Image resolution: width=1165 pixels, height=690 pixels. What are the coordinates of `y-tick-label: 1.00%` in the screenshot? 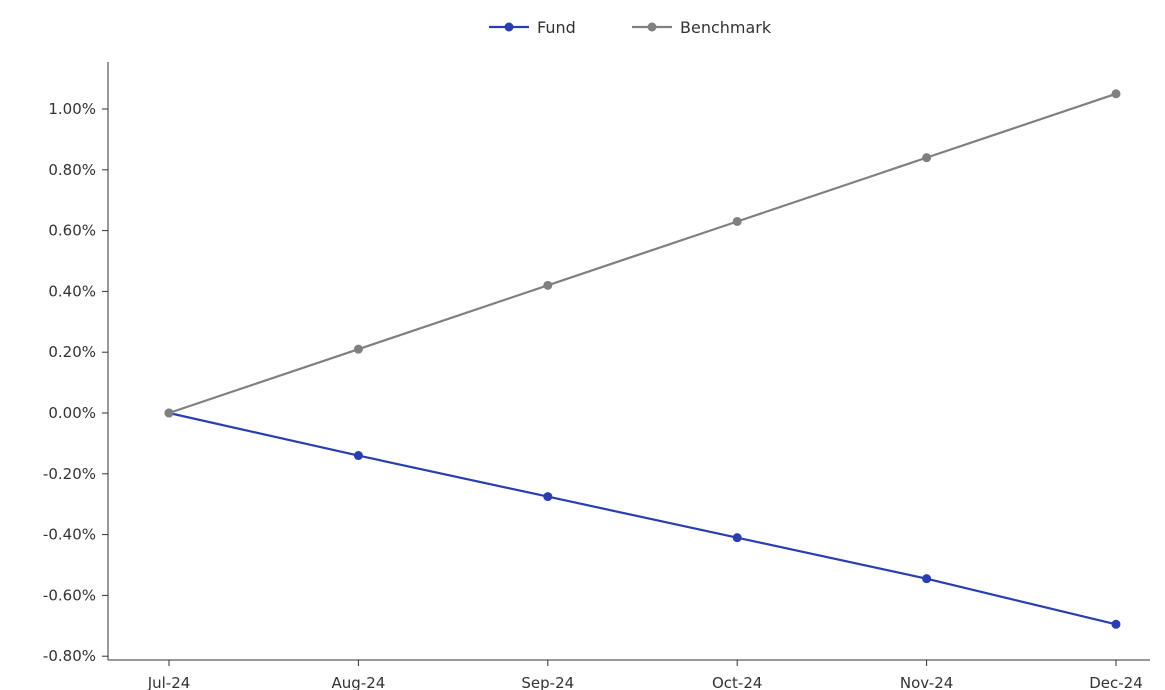 It's located at (72, 109).